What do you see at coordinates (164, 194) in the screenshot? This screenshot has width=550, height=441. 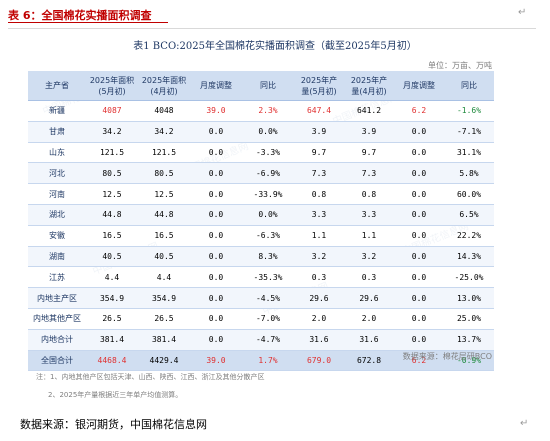 I see `cell-area-apr: 12.5` at bounding box center [164, 194].